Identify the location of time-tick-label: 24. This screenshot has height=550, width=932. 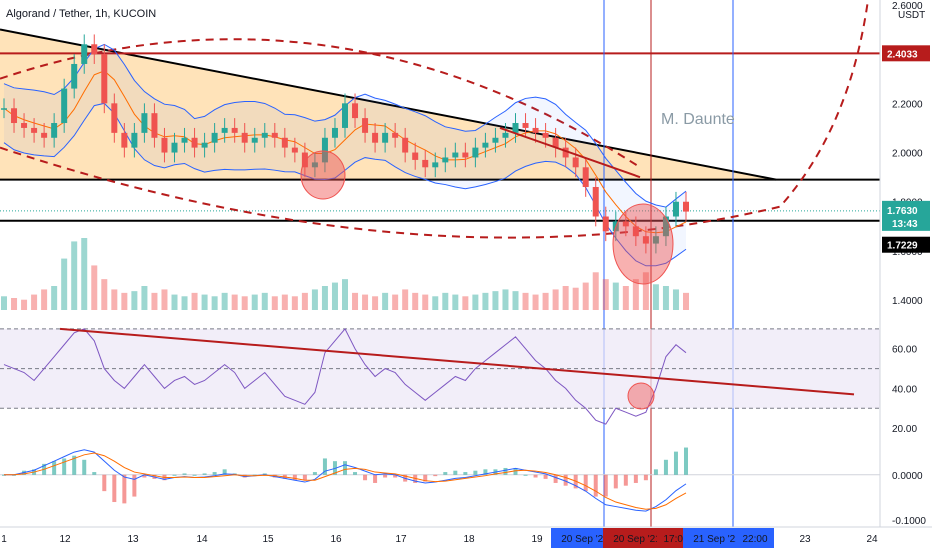
(872, 539).